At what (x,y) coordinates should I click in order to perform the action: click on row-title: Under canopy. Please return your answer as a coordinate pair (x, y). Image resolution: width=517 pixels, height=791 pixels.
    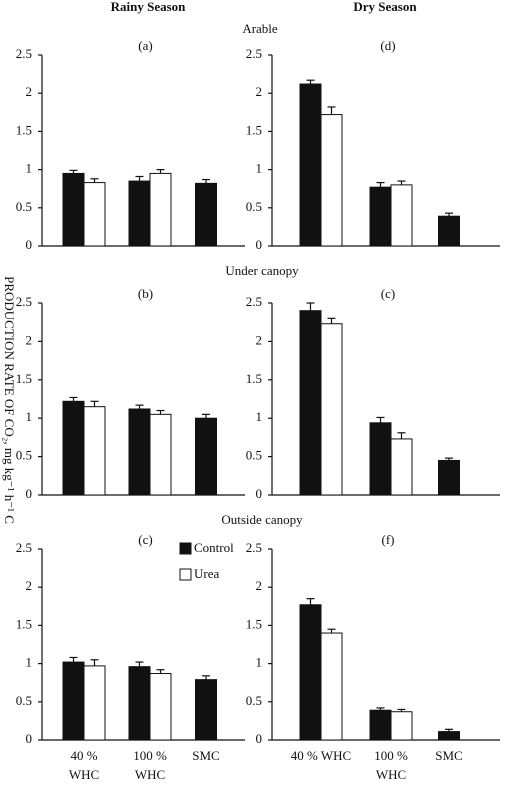
    Looking at the image, I should click on (262, 270).